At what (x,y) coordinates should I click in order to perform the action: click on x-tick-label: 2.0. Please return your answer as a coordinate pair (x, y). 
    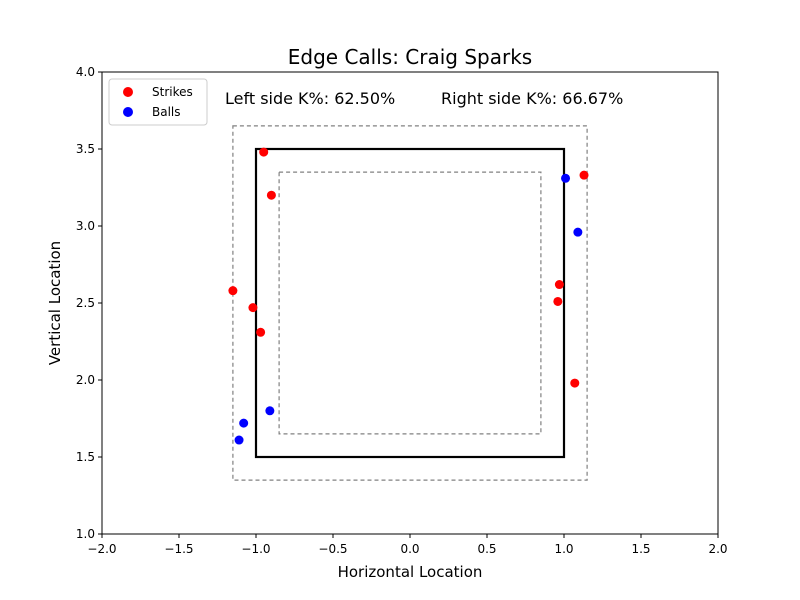
    Looking at the image, I should click on (717, 549).